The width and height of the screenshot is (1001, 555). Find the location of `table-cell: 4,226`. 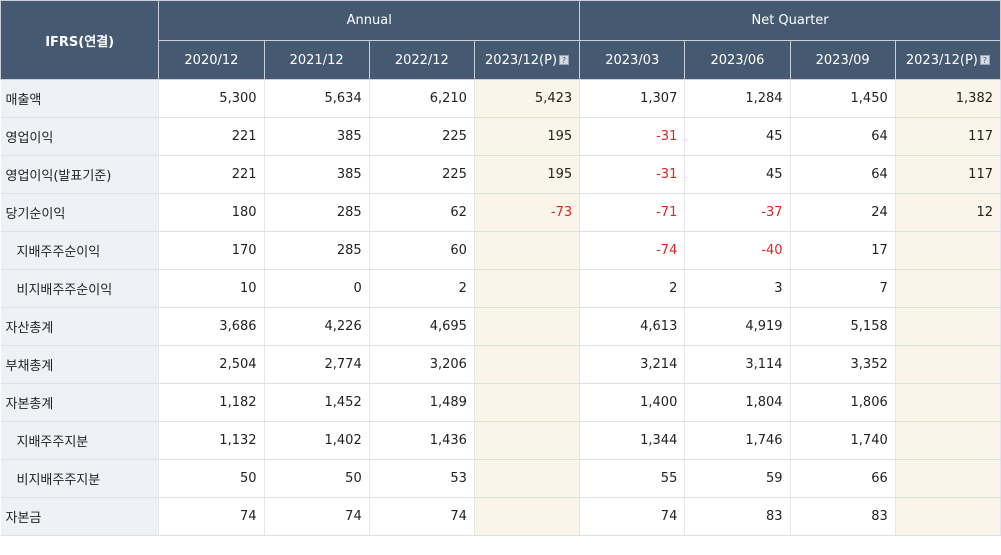

table-cell: 4,226 is located at coordinates (317, 326).